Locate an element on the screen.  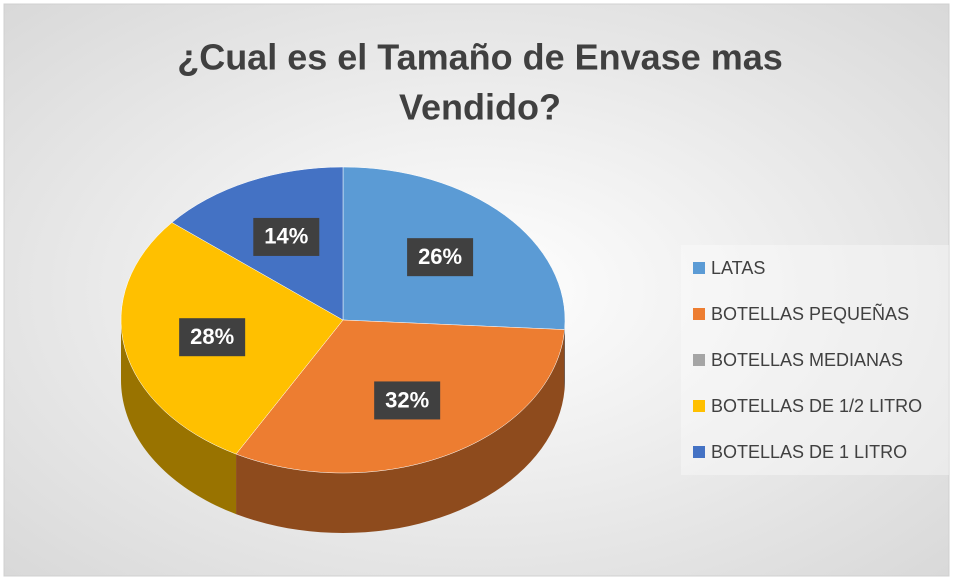
legend-label: BOTELLAS DE 1/2 LITRO is located at coordinates (816, 406).